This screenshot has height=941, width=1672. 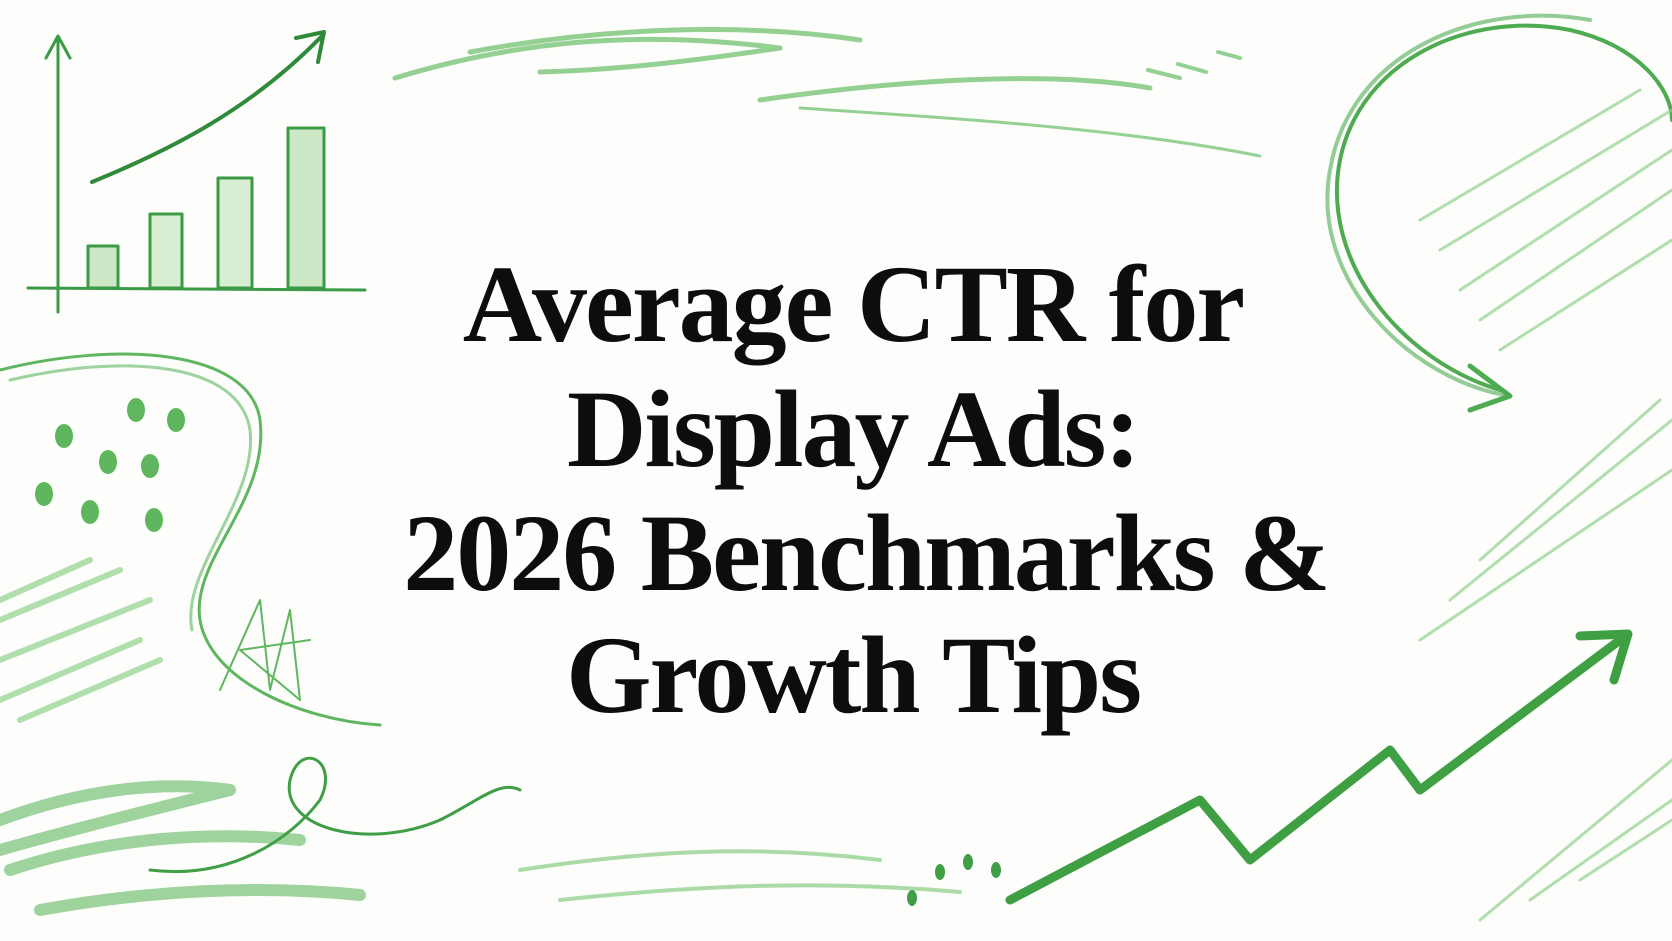 What do you see at coordinates (1319, 767) in the screenshot?
I see `growth-arrow` at bounding box center [1319, 767].